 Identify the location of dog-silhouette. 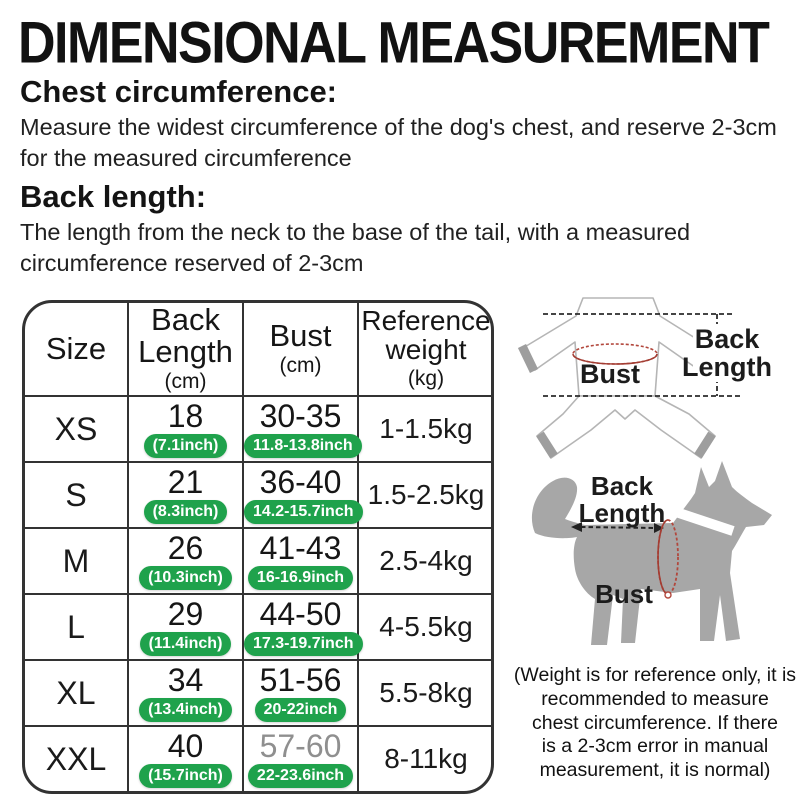
(651, 553).